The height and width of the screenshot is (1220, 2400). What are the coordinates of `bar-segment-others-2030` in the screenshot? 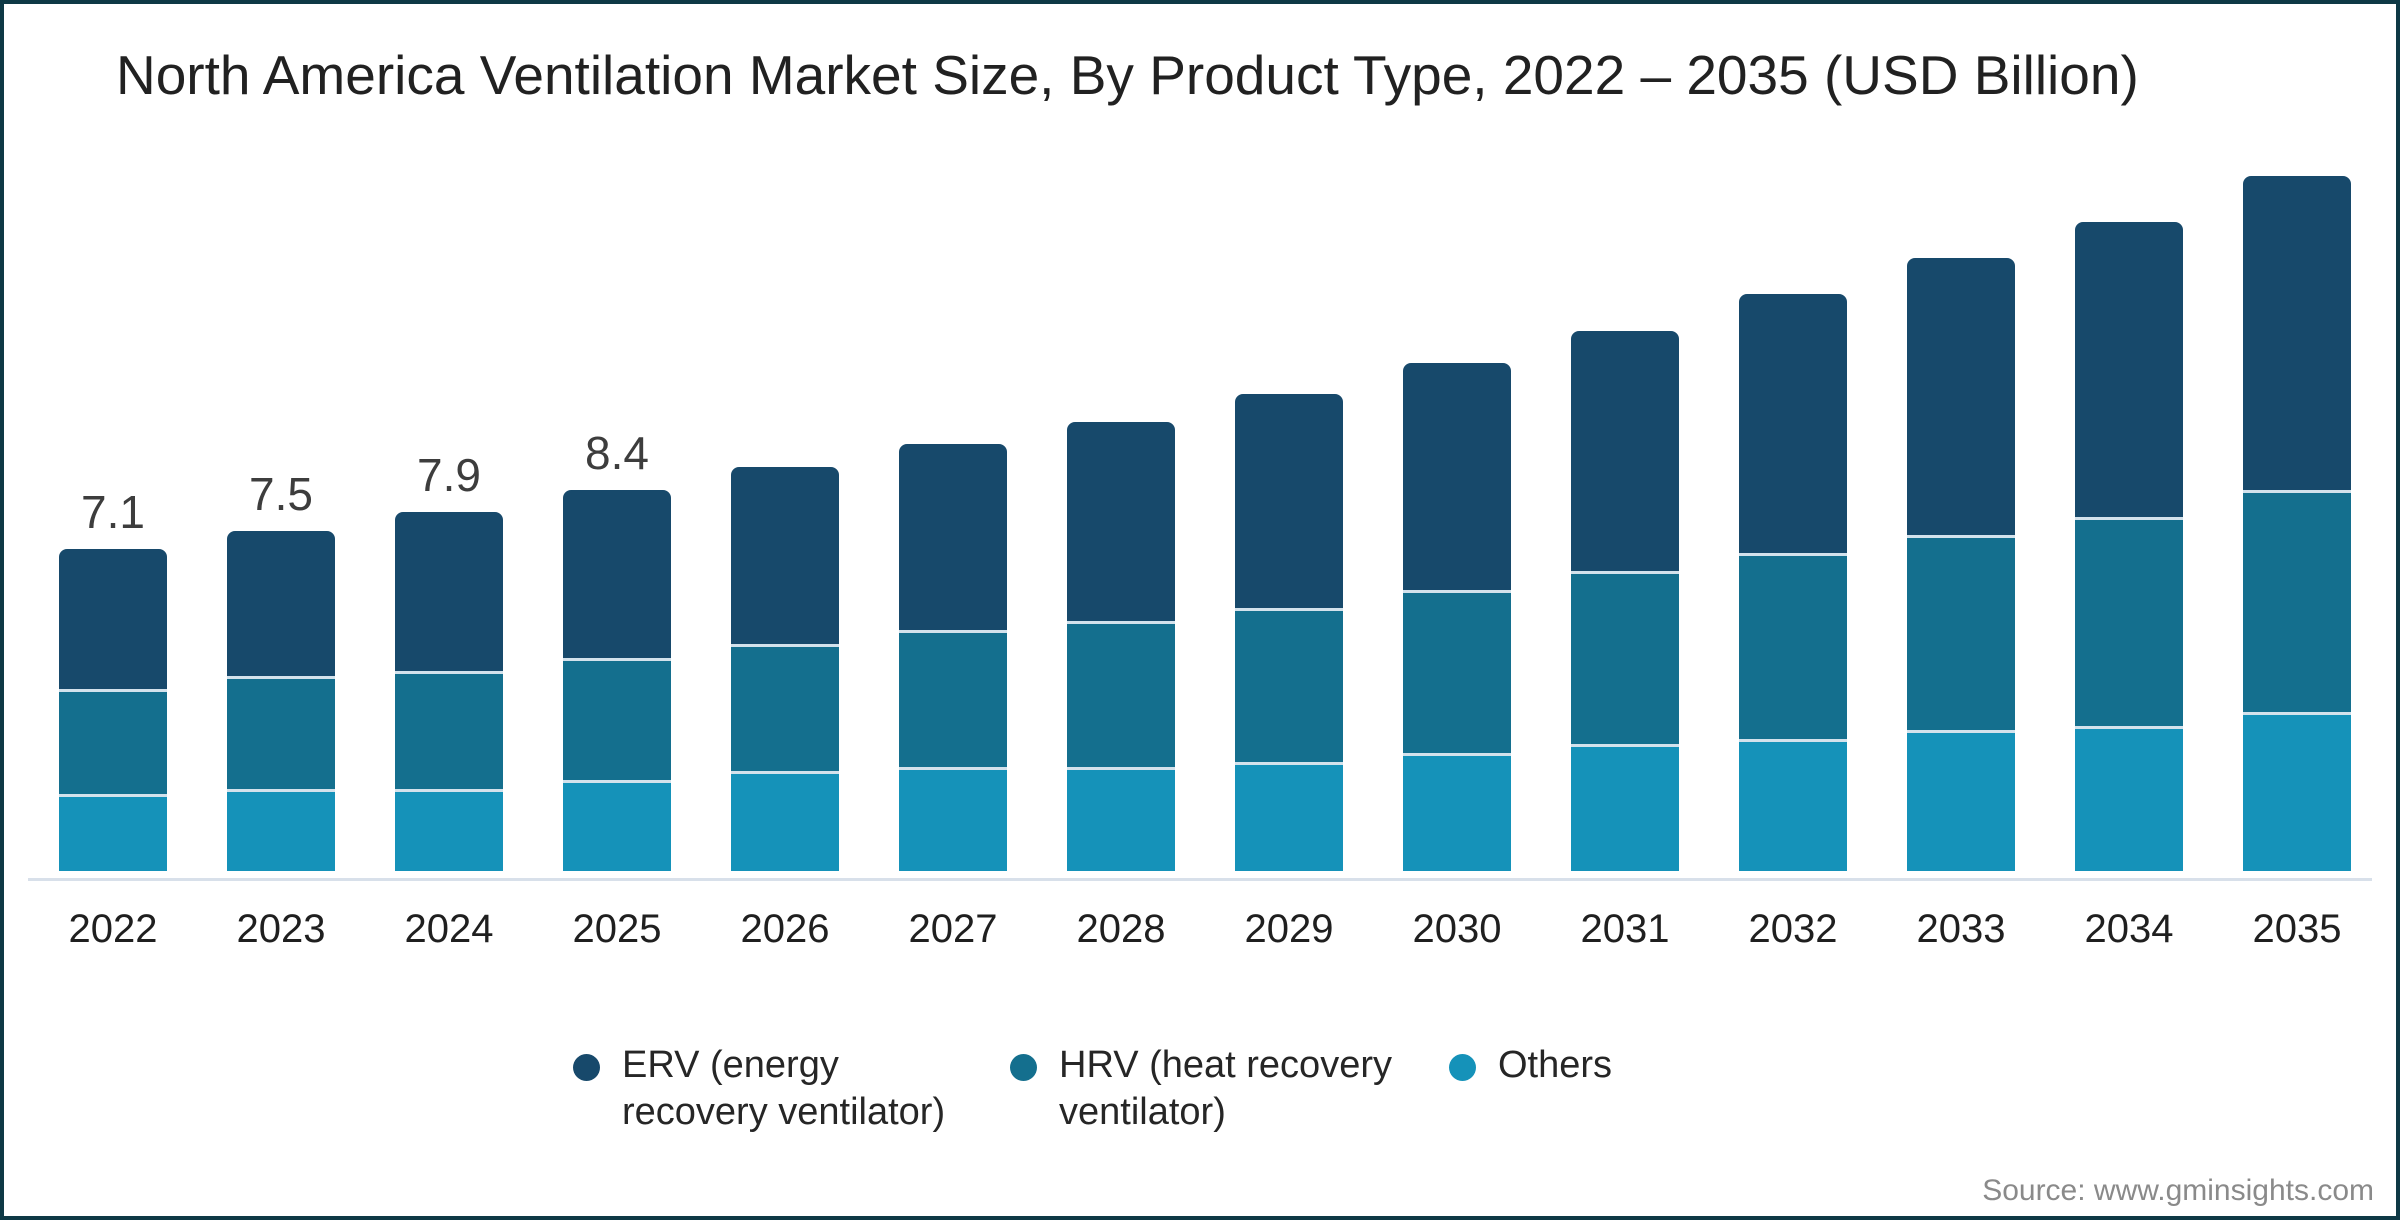 It's located at (1457, 811).